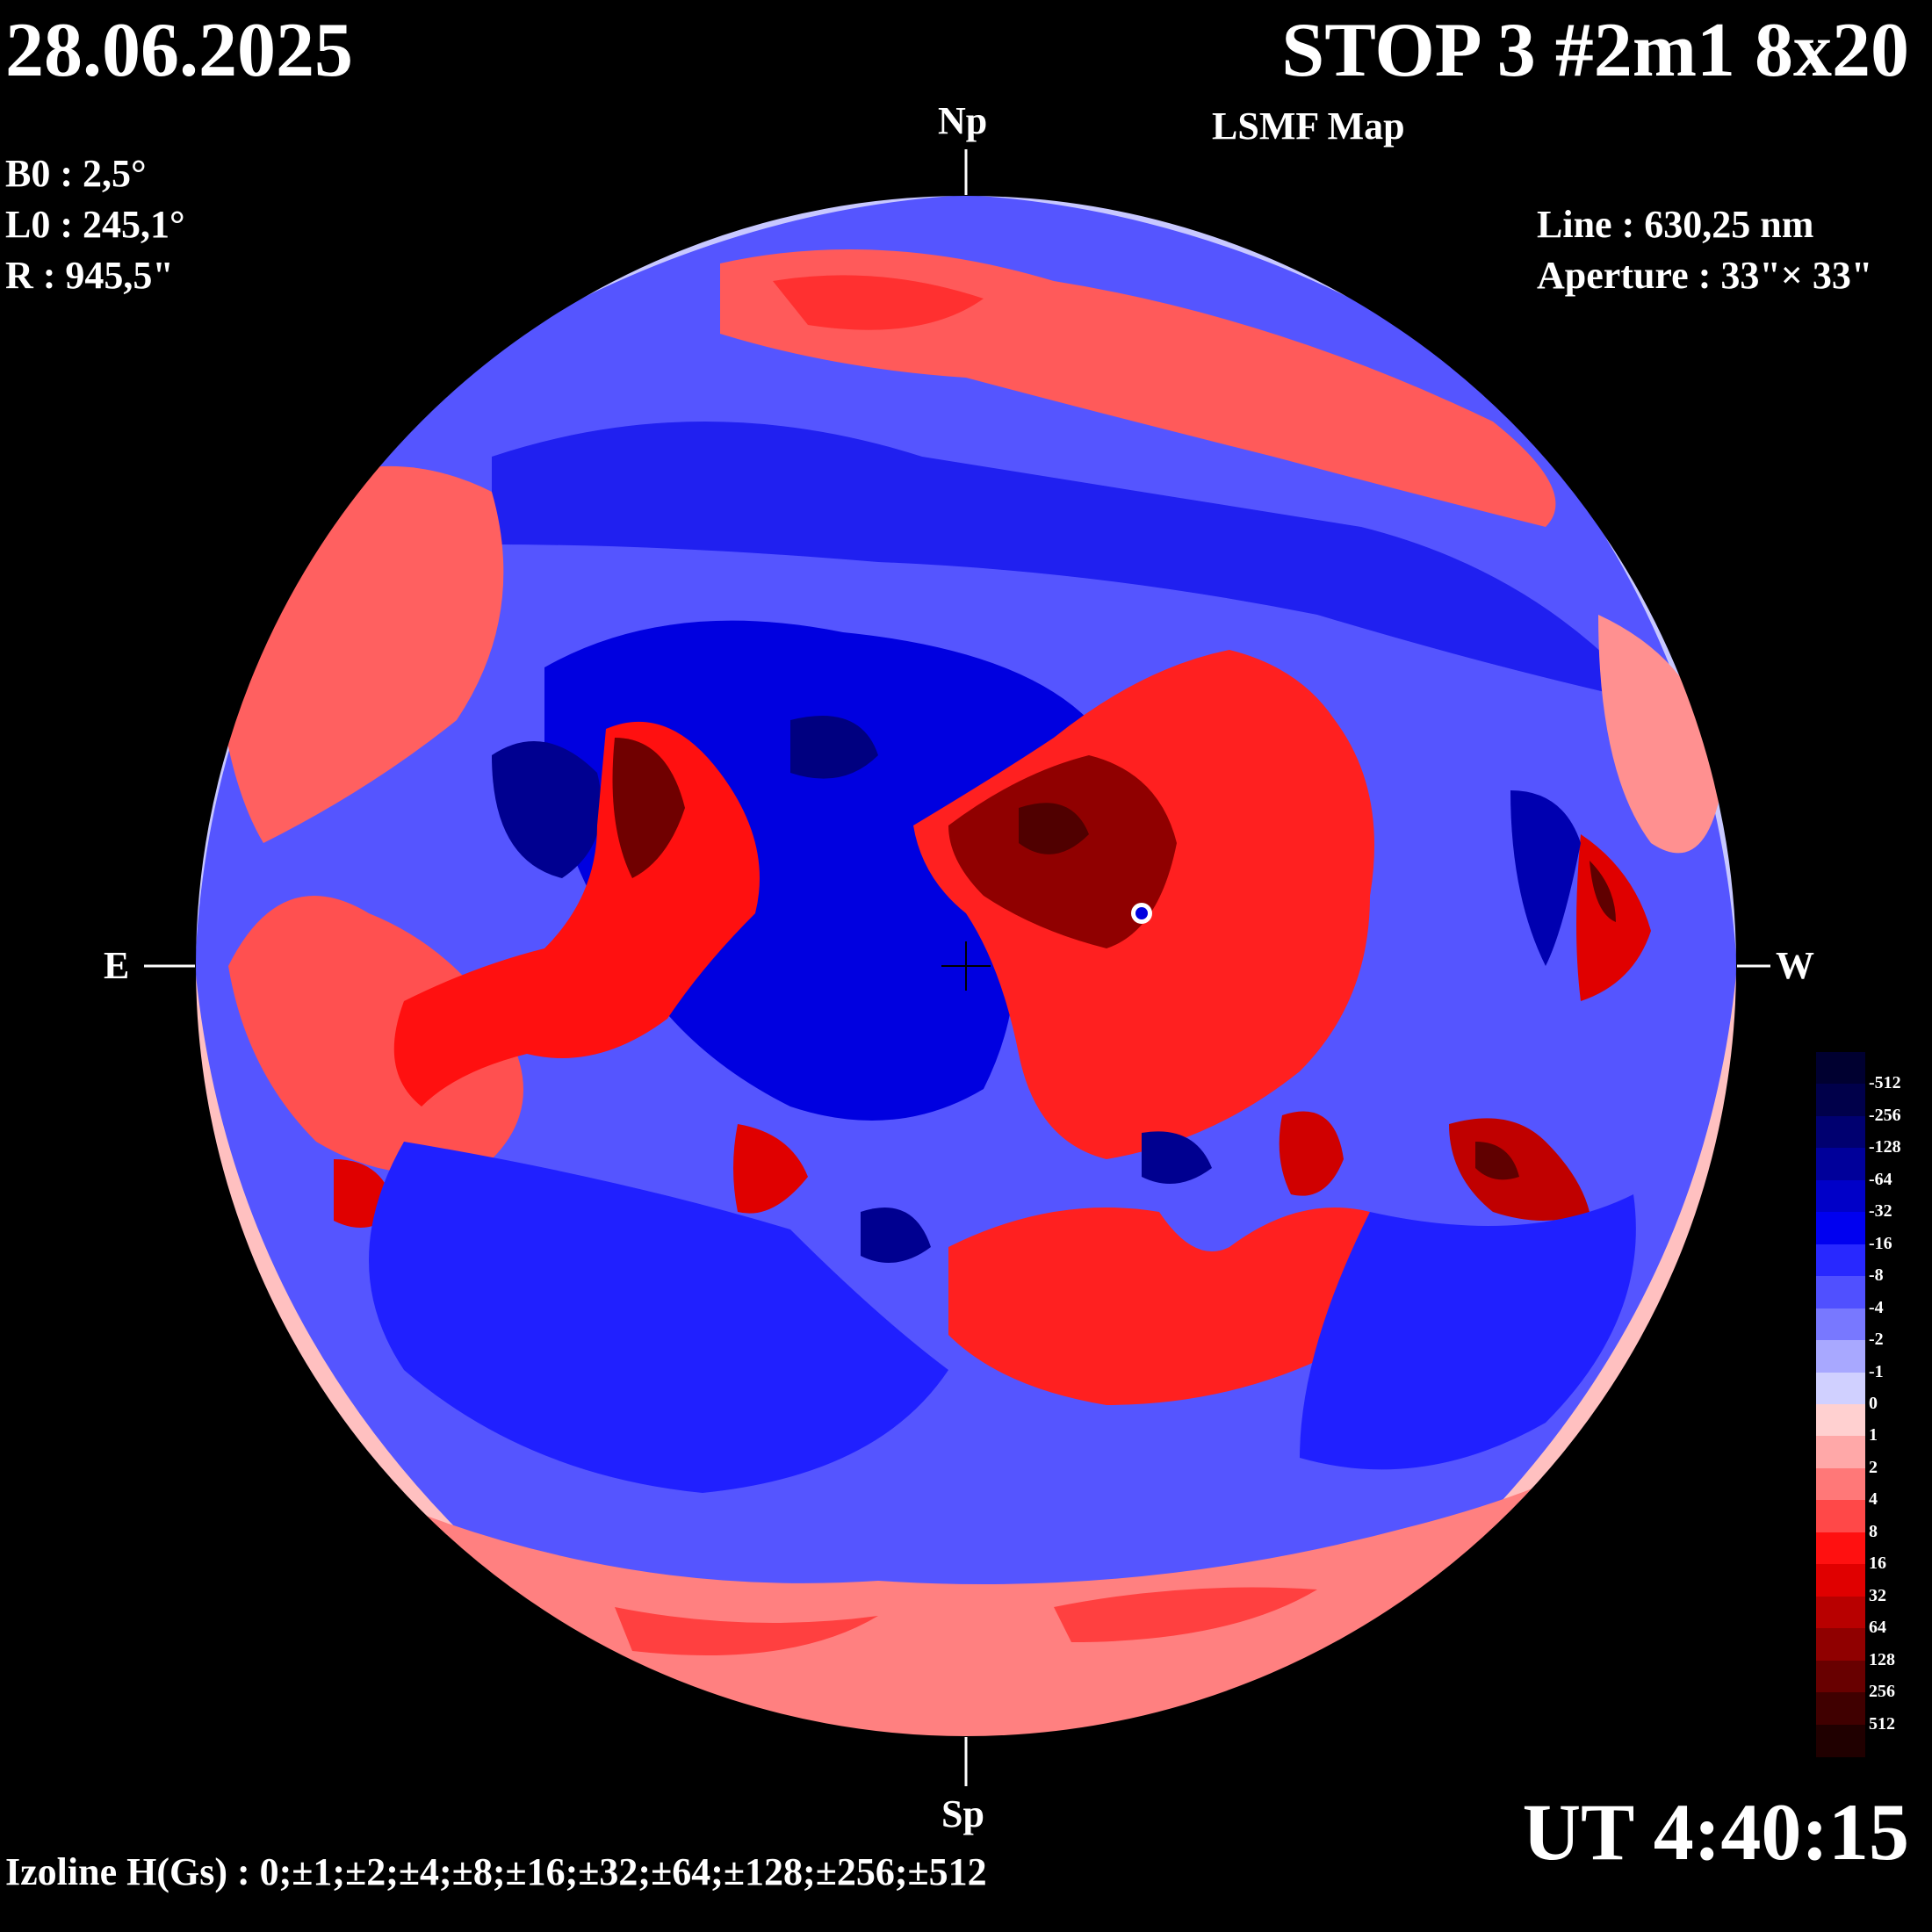  What do you see at coordinates (1885, 1083) in the screenshot?
I see `scale-label: -512` at bounding box center [1885, 1083].